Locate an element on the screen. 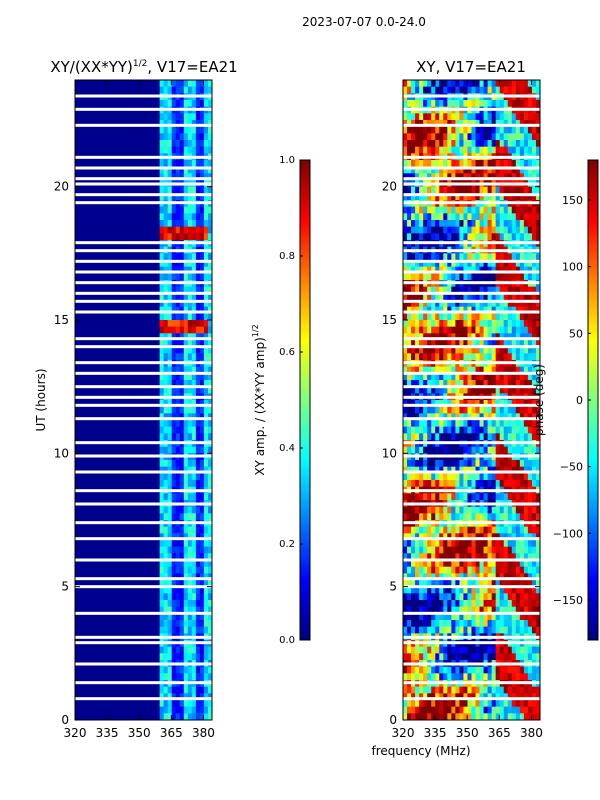 Image resolution: width=600 pixels, height=800 pixels. p1-gap-row is located at coordinates (143, 419).